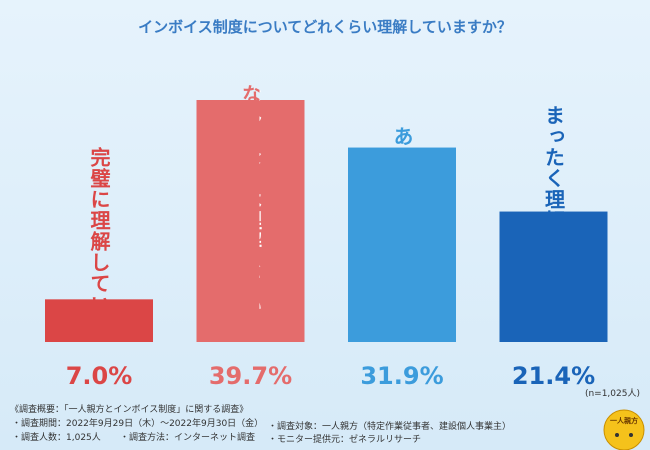 The width and height of the screenshot is (650, 450). What do you see at coordinates (187, 437) in the screenshot?
I see `footer-item: ・調査方法：インターネット調査` at bounding box center [187, 437].